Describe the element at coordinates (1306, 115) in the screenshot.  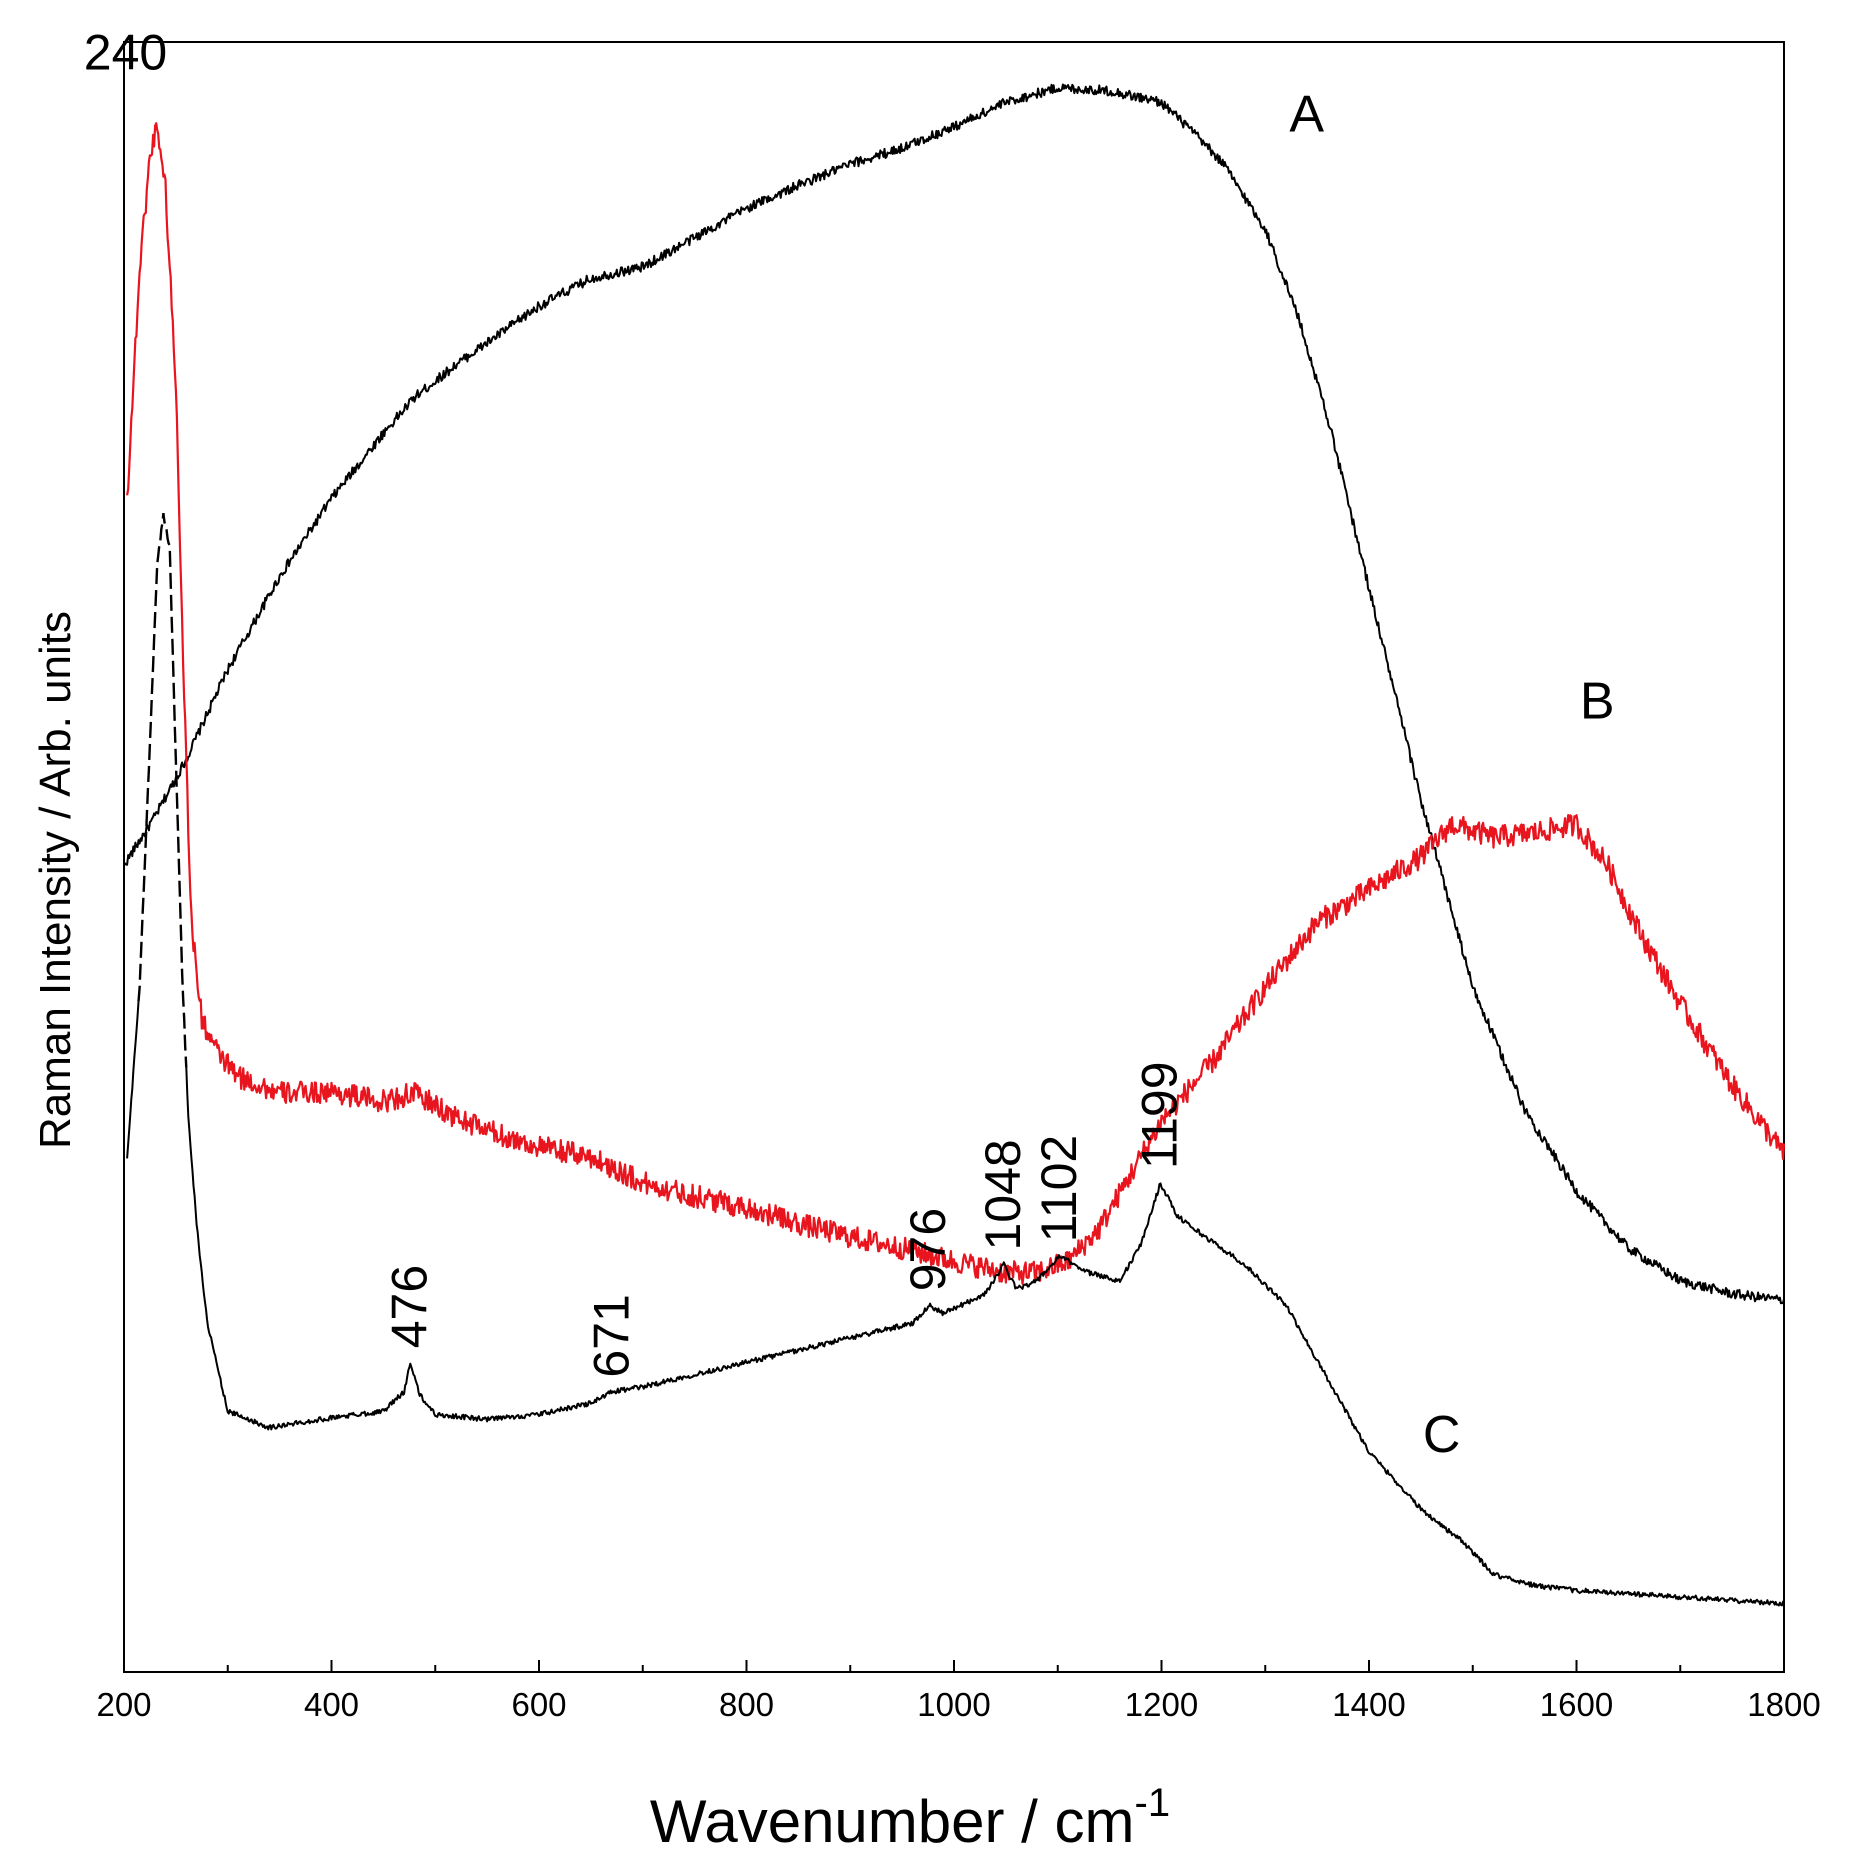
I see `series-label-A: A` at that location.